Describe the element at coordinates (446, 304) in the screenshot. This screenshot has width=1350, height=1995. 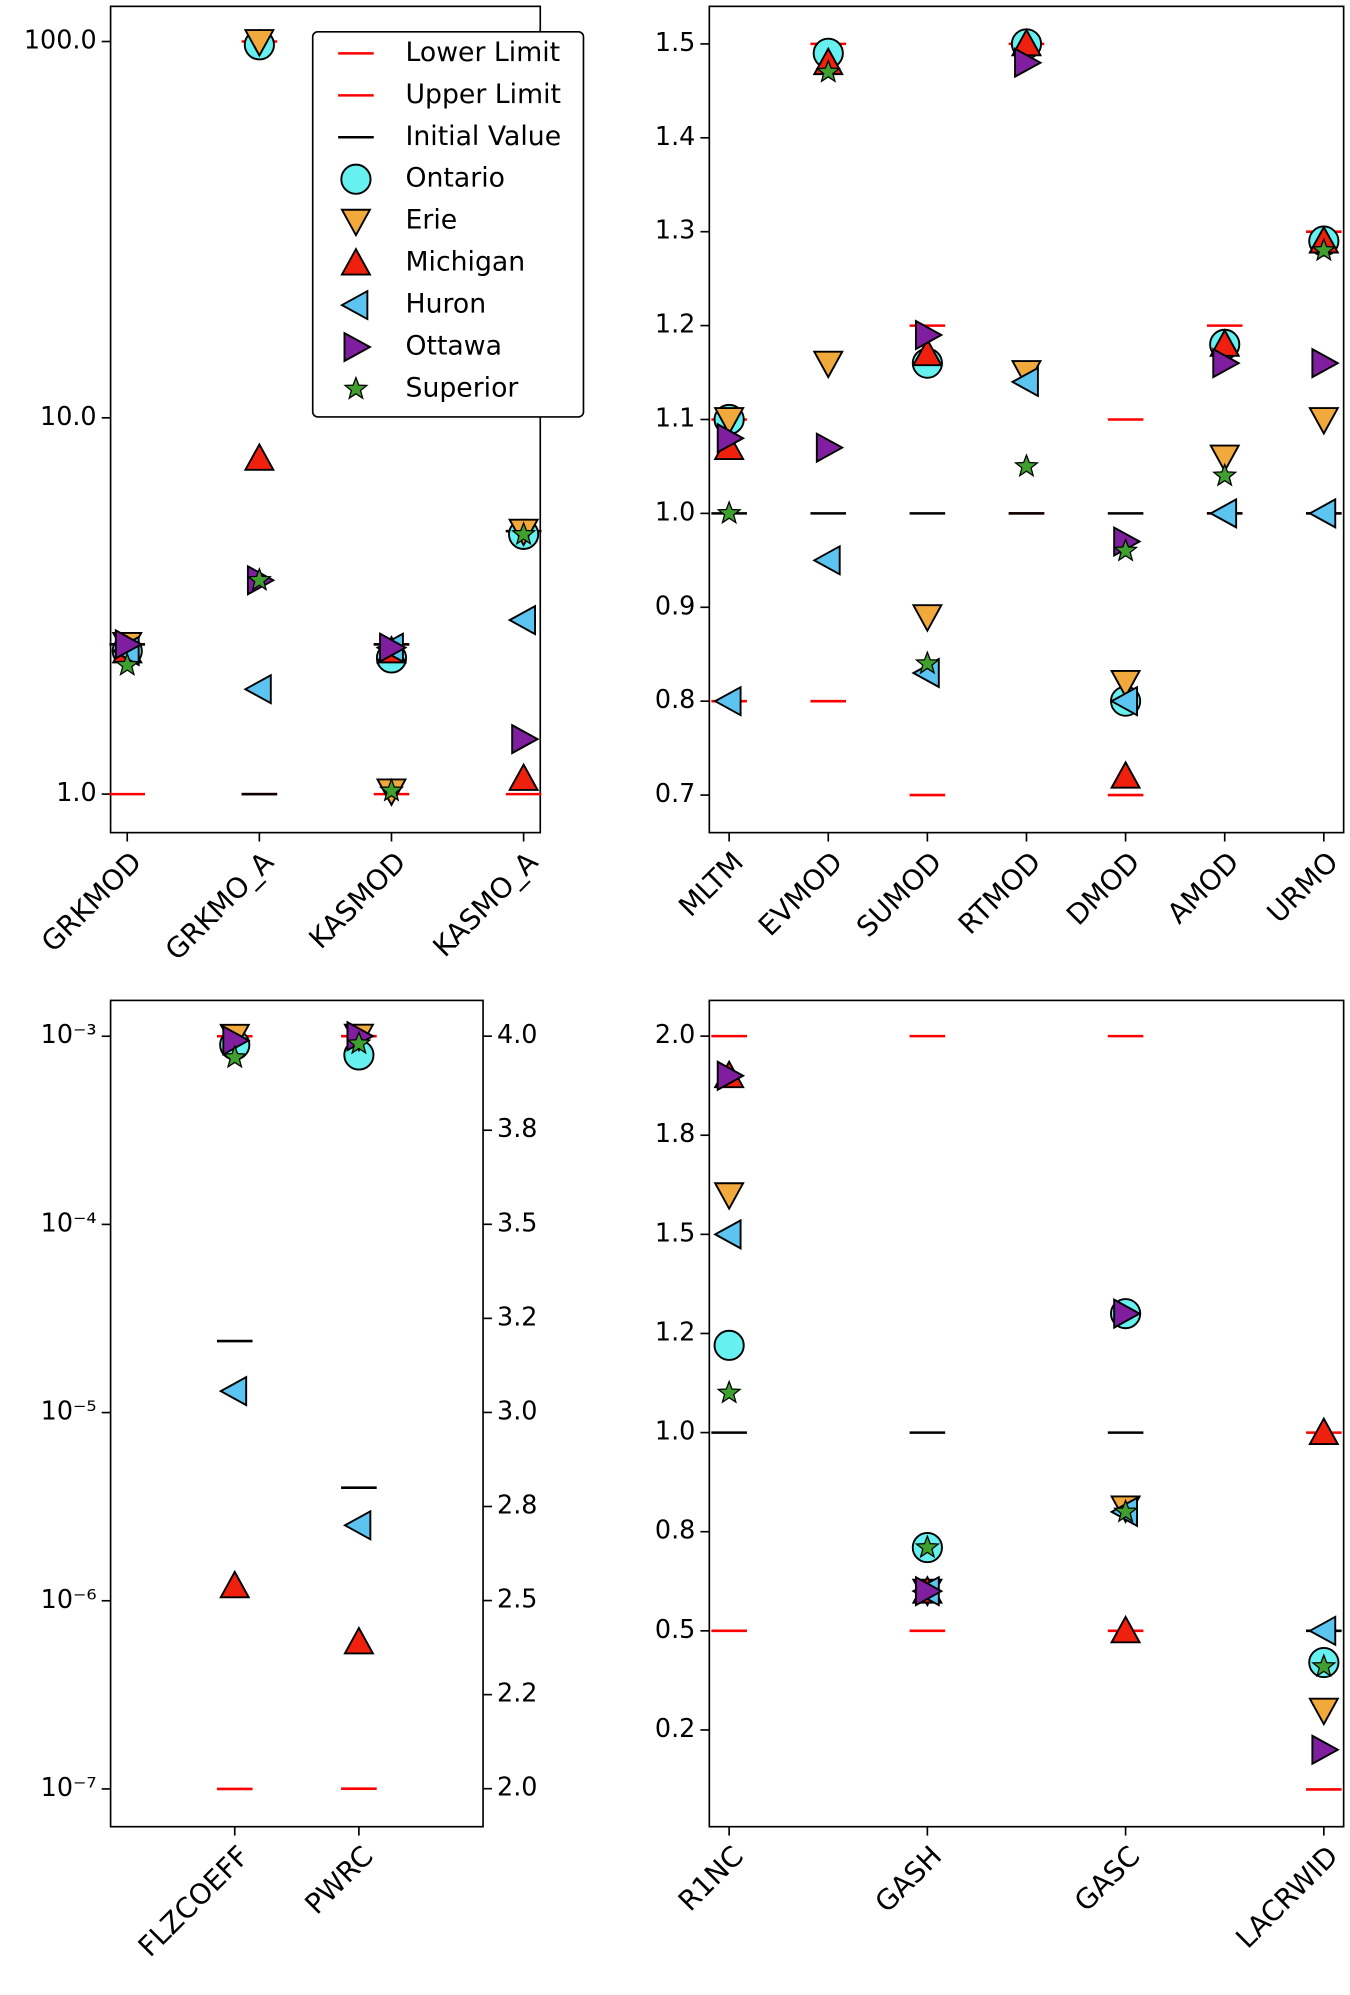
I see `legend-label: Huron` at that location.